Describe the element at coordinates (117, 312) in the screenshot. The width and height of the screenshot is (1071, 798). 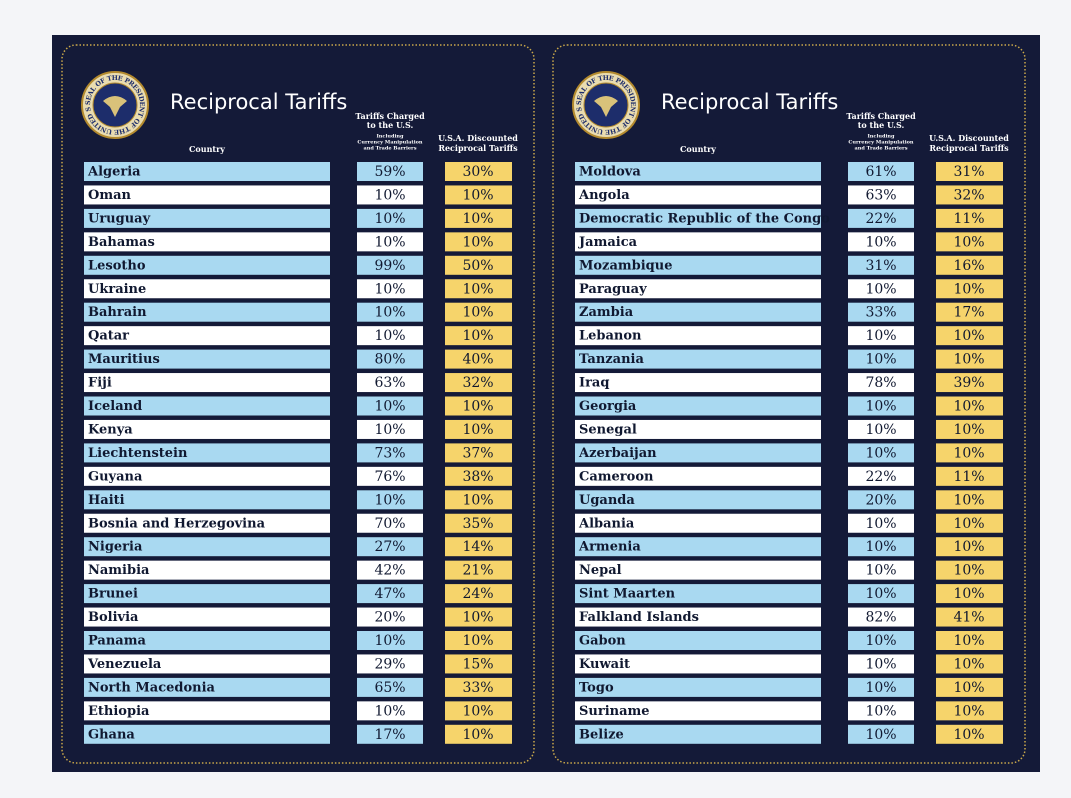
I see `country: Bahrain` at that location.